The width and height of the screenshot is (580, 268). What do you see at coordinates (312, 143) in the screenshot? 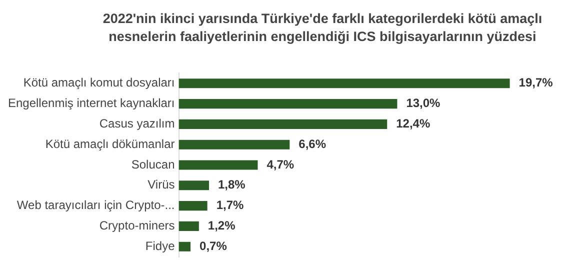
I see `data-label: 6,6%` at bounding box center [312, 143].